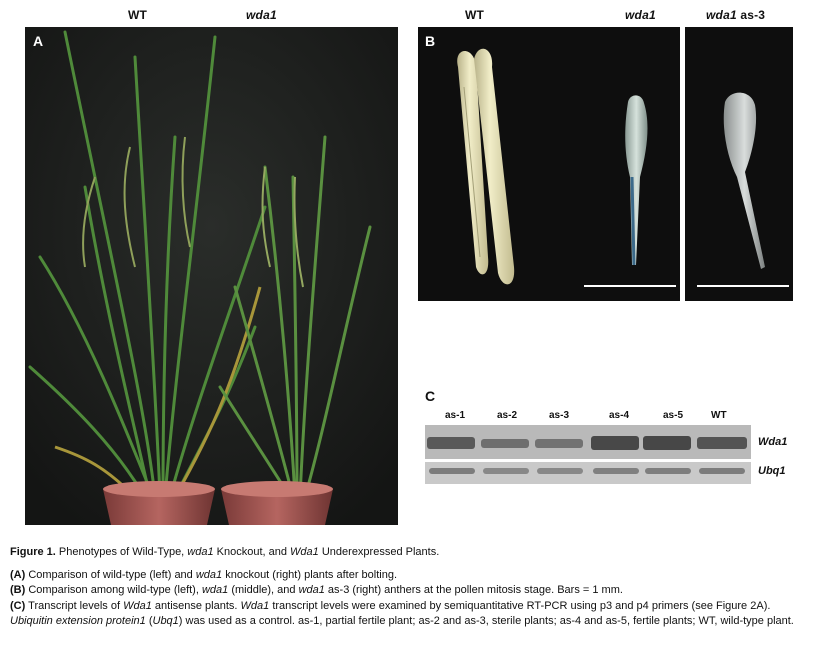 This screenshot has width=817, height=653. I want to click on panel-c-letter: C, so click(430, 396).